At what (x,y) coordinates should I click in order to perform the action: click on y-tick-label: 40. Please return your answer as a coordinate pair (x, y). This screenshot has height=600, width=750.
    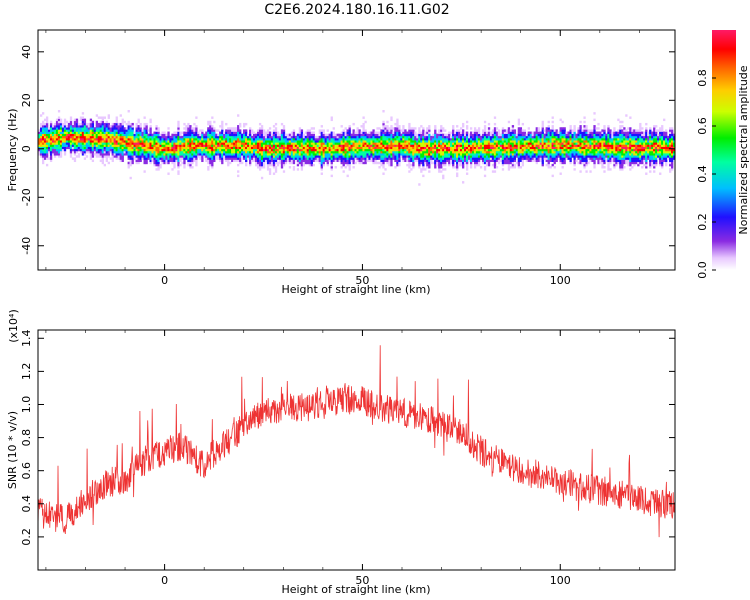
    Looking at the image, I should click on (26, 52).